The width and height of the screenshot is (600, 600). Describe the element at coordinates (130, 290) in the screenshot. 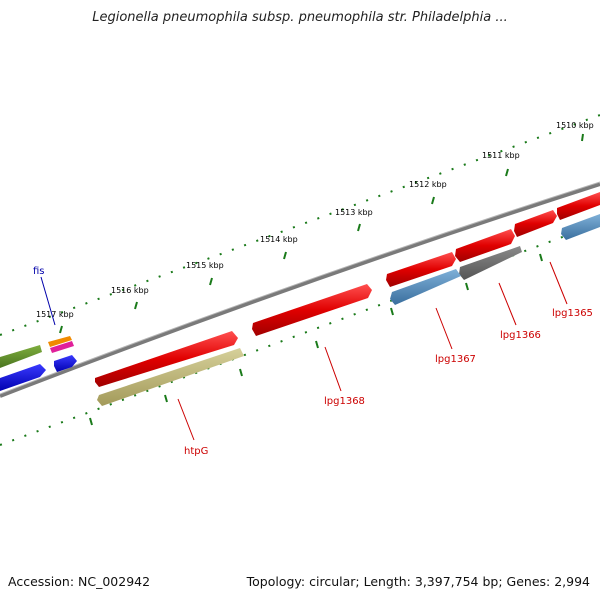

I see `tick-label-1516: 1516 kbp` at that location.